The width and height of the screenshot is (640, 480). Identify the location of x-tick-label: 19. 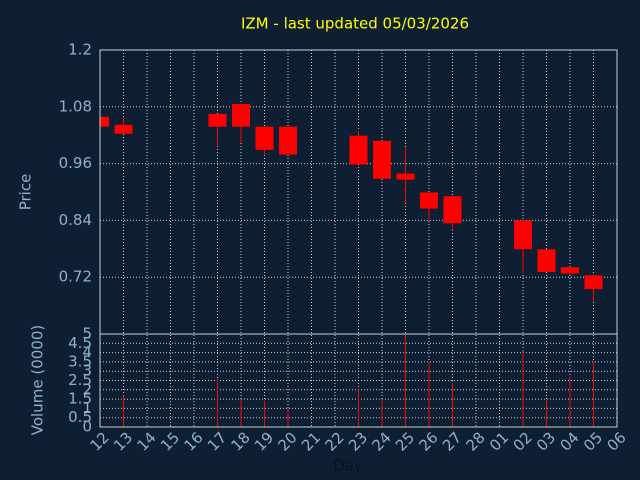
(264, 442).